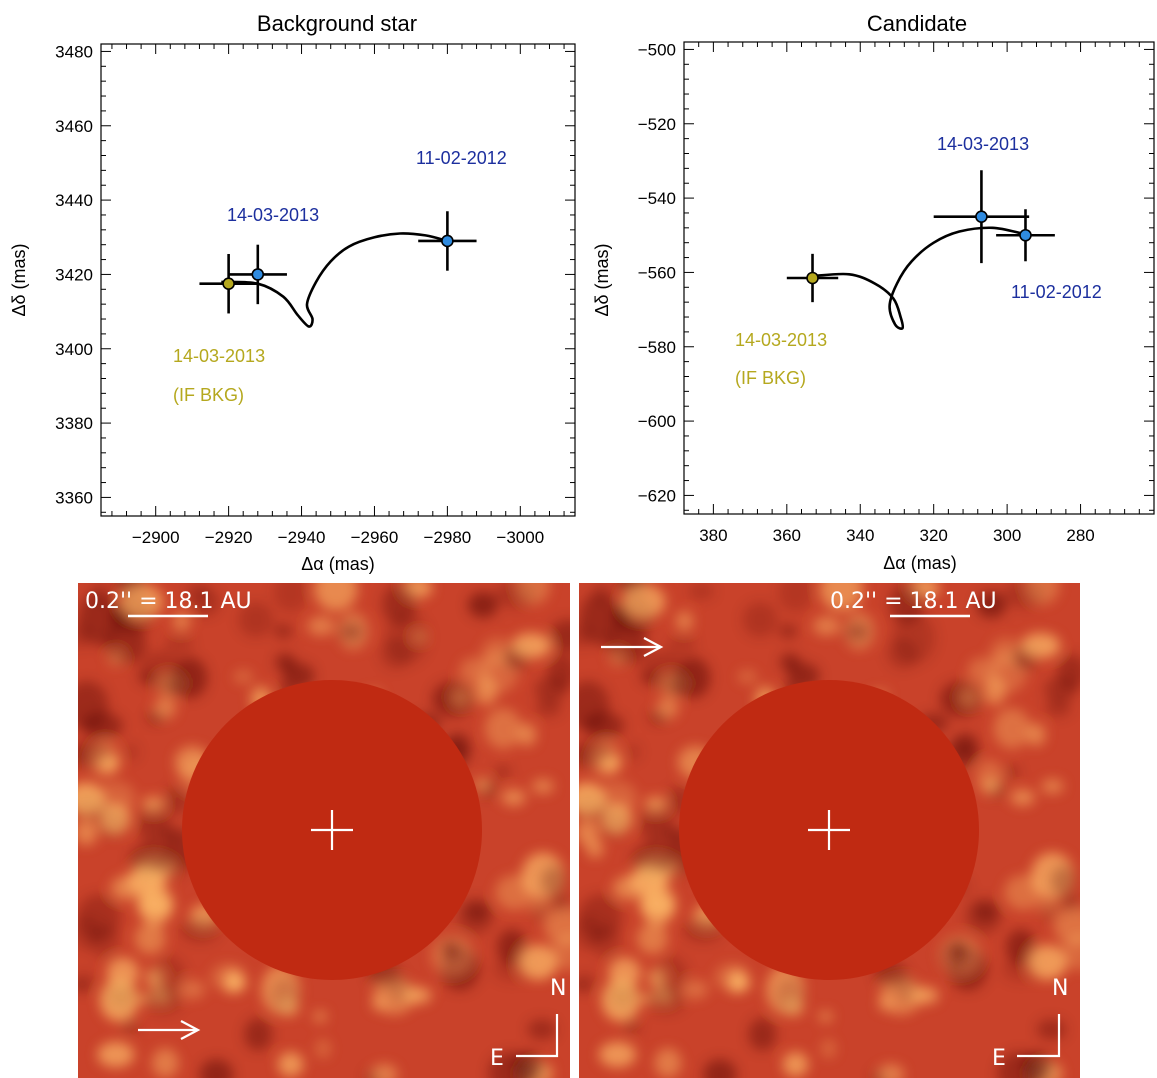 This screenshot has height=1078, width=1157. I want to click on x-tick-label: −2900, so click(156, 537).